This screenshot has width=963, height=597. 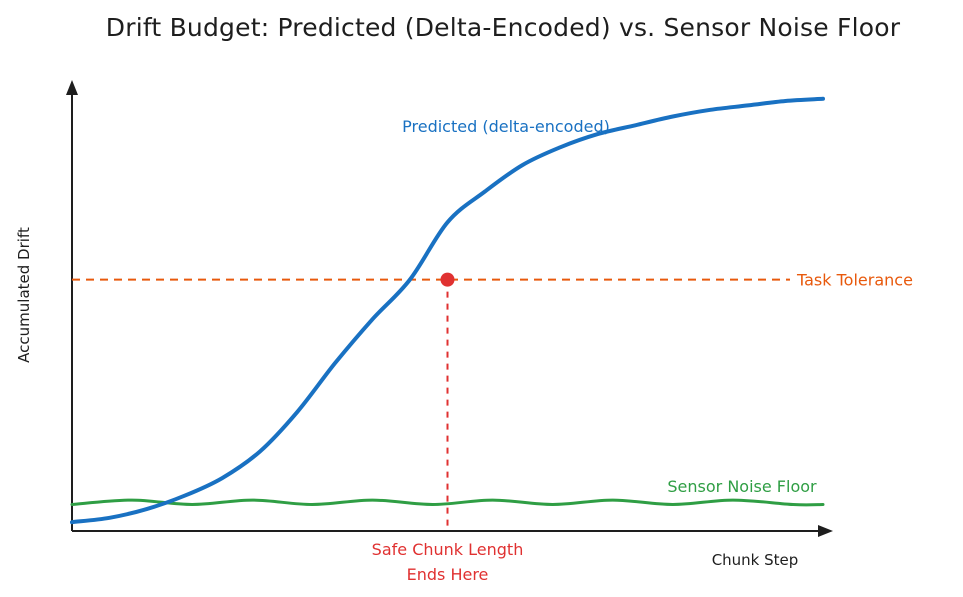 What do you see at coordinates (755, 560) in the screenshot?
I see `x-axis-label: Chunk Step` at bounding box center [755, 560].